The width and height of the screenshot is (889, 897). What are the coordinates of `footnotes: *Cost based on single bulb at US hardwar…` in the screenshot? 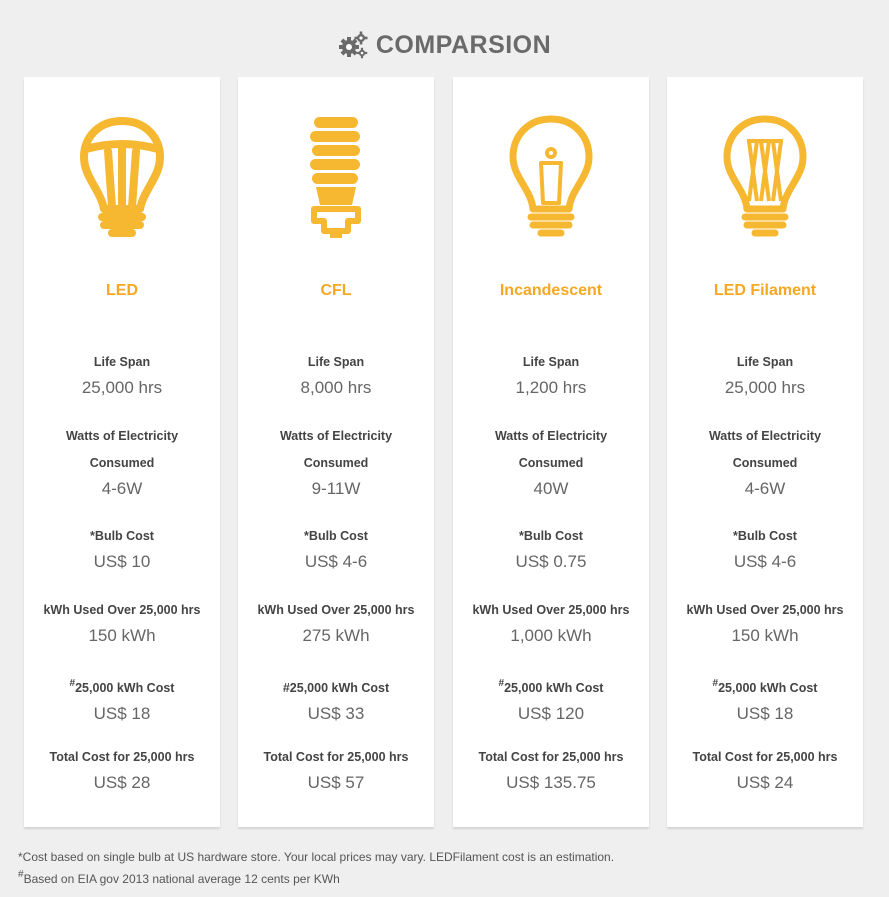 It's located at (316, 868).